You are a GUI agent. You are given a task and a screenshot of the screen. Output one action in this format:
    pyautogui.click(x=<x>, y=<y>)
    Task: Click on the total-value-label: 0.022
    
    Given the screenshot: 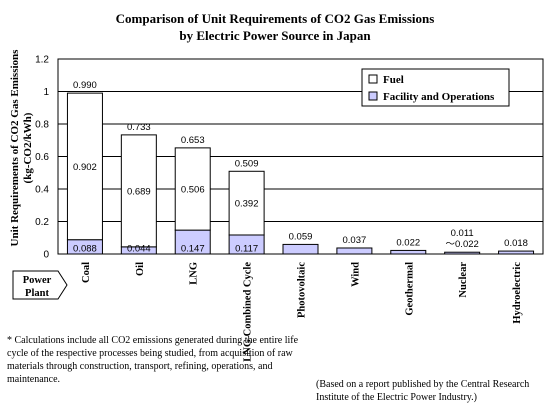 What is the action you would take?
    pyautogui.click(x=408, y=242)
    